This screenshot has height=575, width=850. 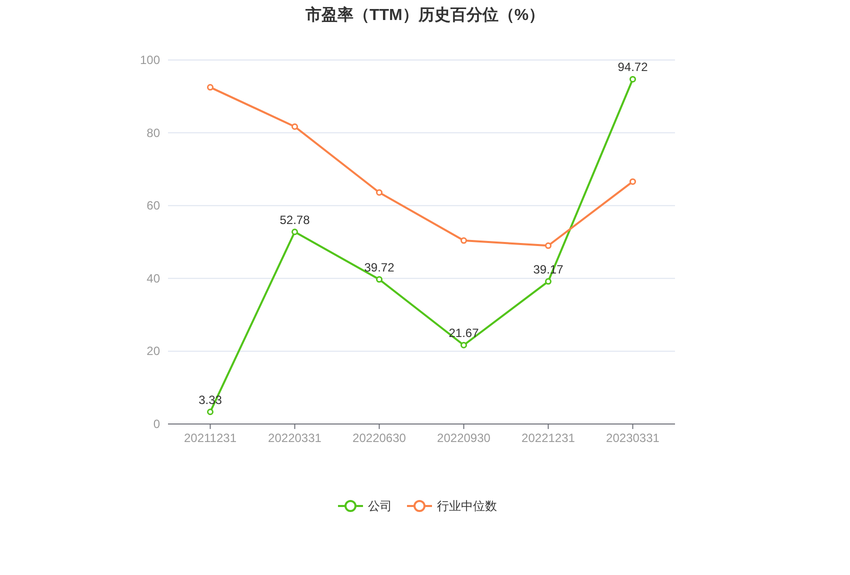 What do you see at coordinates (153, 351) in the screenshot?
I see `y-tick-label: 20` at bounding box center [153, 351].